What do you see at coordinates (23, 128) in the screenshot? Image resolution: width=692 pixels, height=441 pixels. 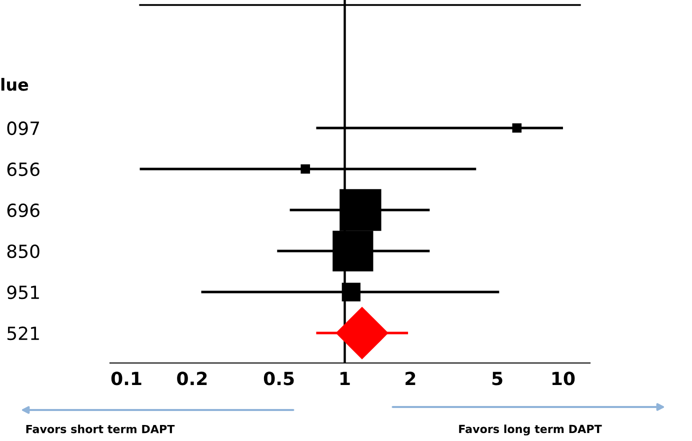 I see `y-tick-label: 097` at bounding box center [23, 128].